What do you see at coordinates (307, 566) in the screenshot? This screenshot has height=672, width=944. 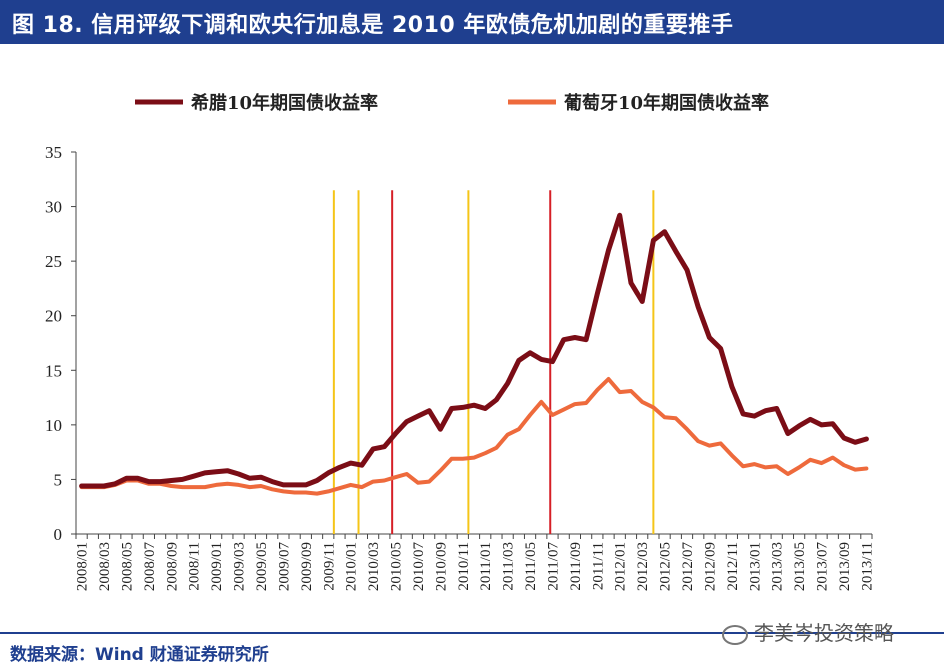 I see `x-tick-label: 2009/09` at bounding box center [307, 566].